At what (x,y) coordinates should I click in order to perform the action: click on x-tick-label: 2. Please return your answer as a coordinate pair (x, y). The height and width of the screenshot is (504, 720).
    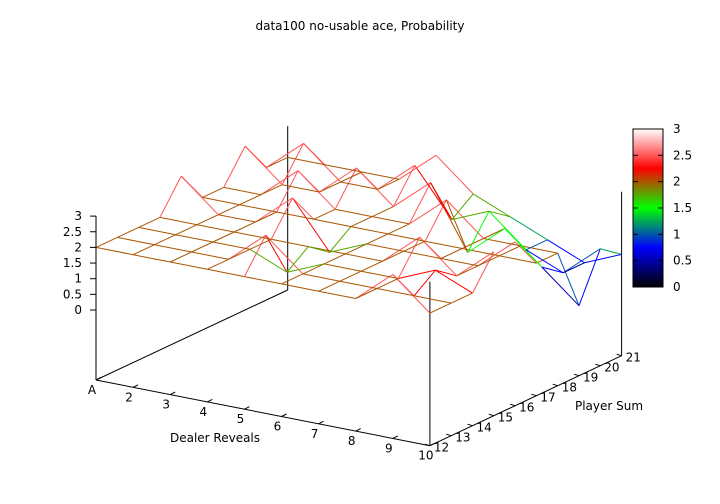
    Looking at the image, I should click on (129, 397).